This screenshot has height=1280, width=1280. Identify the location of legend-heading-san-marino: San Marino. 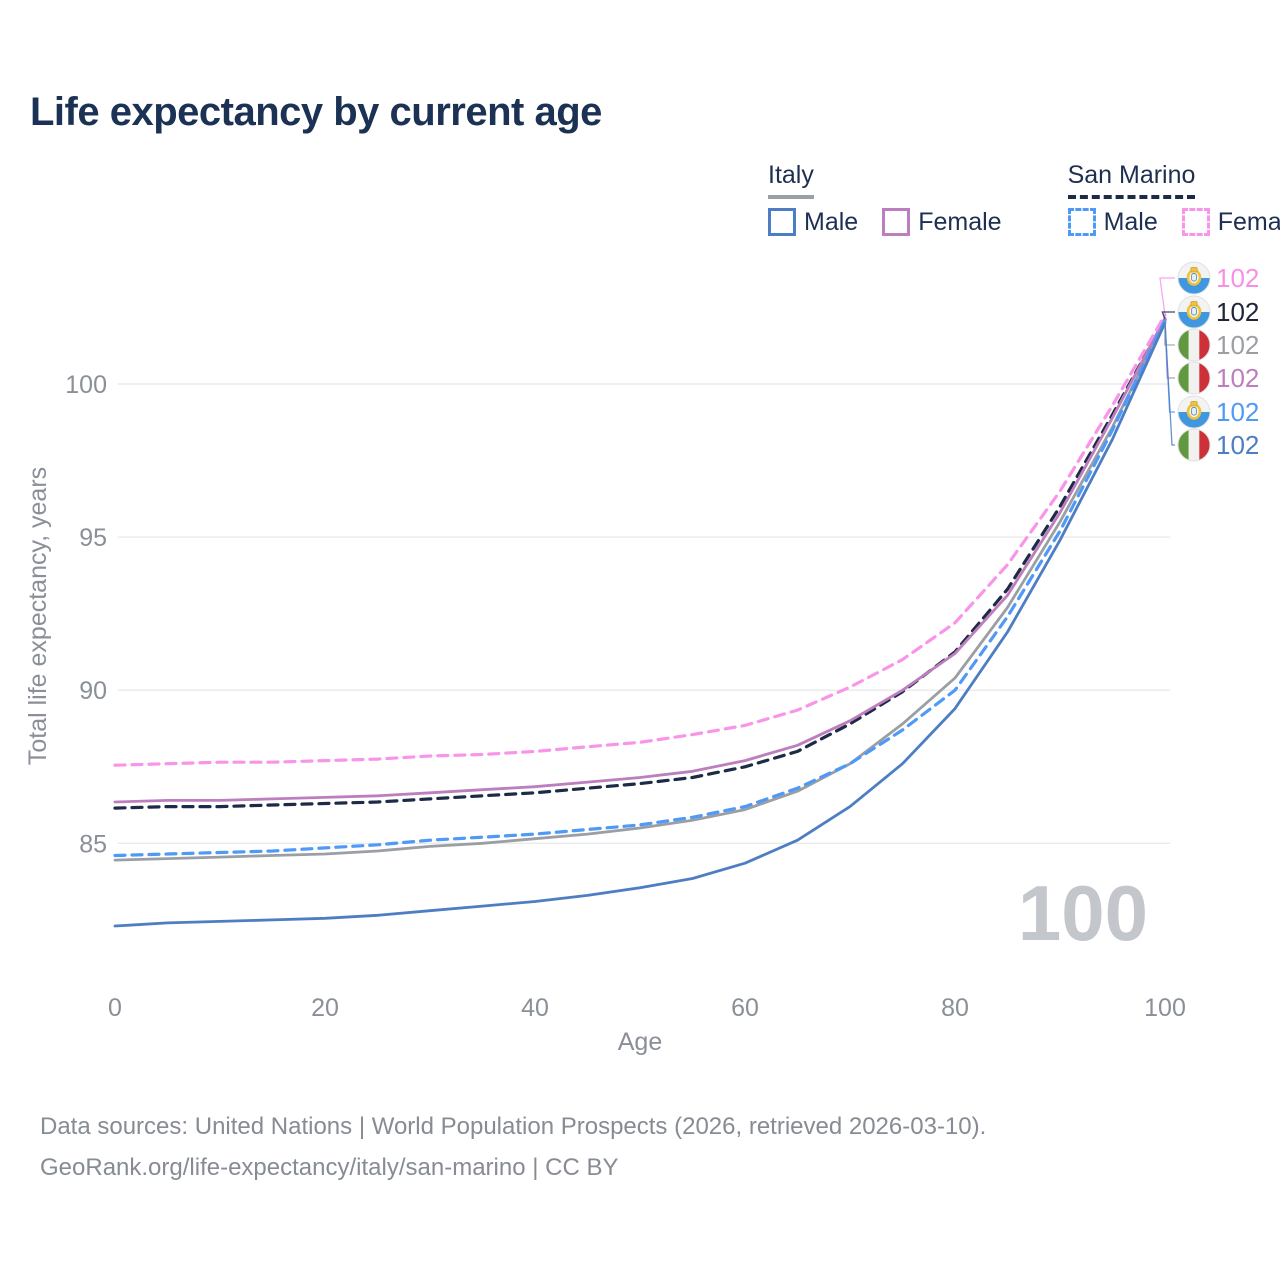
(1131, 180).